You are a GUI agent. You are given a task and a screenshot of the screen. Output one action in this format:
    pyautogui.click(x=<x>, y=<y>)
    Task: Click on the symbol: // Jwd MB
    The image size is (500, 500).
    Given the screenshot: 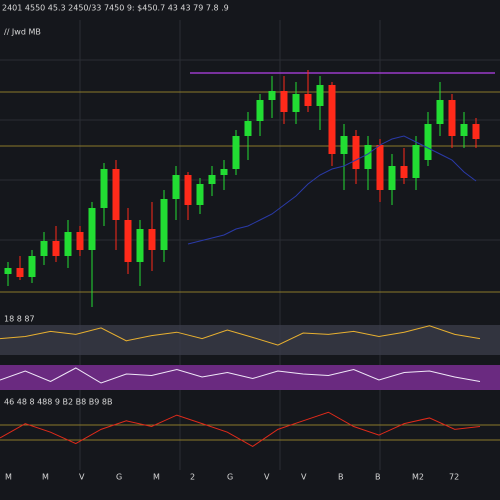 What is the action you would take?
    pyautogui.click(x=22, y=32)
    